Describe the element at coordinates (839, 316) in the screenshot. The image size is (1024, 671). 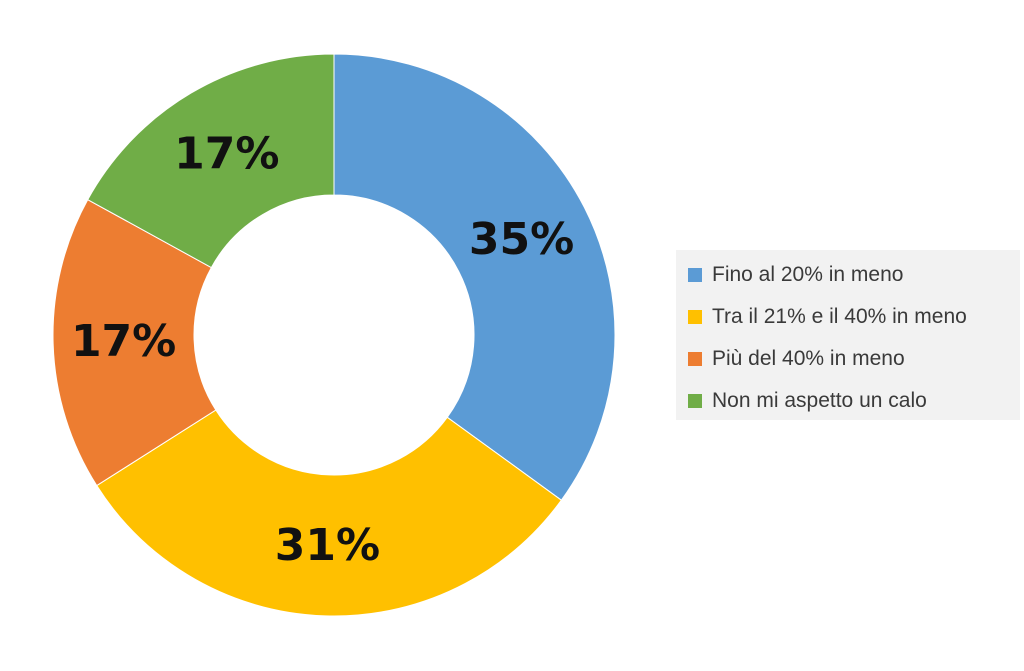
I see `legend-label: Tra il 21% e il 40% in meno` at that location.